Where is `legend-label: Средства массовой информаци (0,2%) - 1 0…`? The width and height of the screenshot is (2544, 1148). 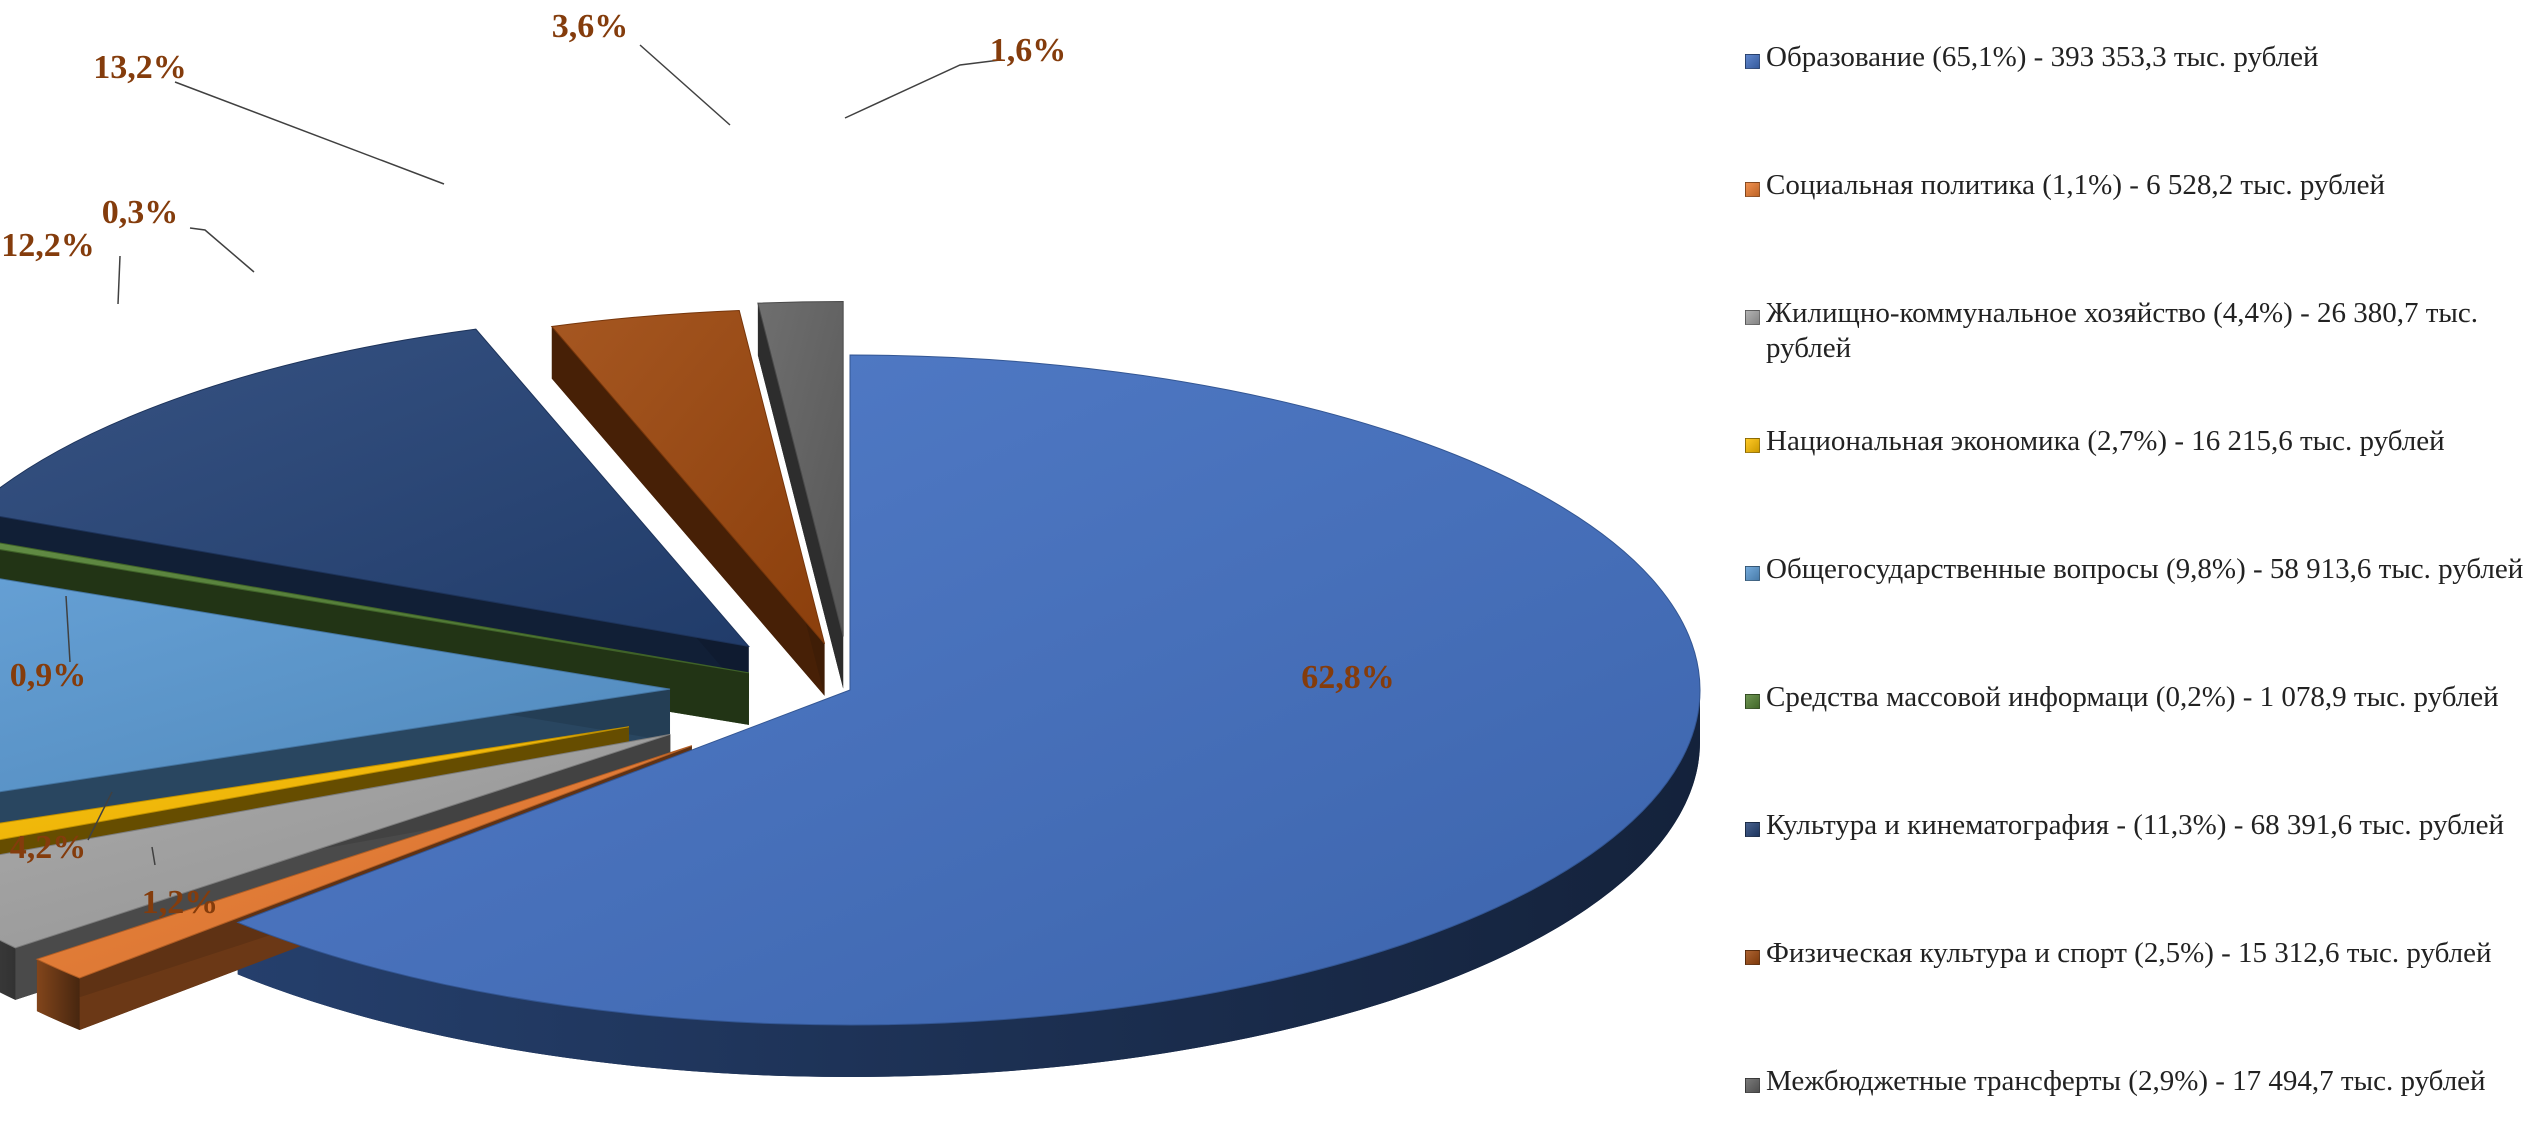
legend-label: Средства массовой информаци (0,2%) - 1 0… is located at coordinates (2132, 697).